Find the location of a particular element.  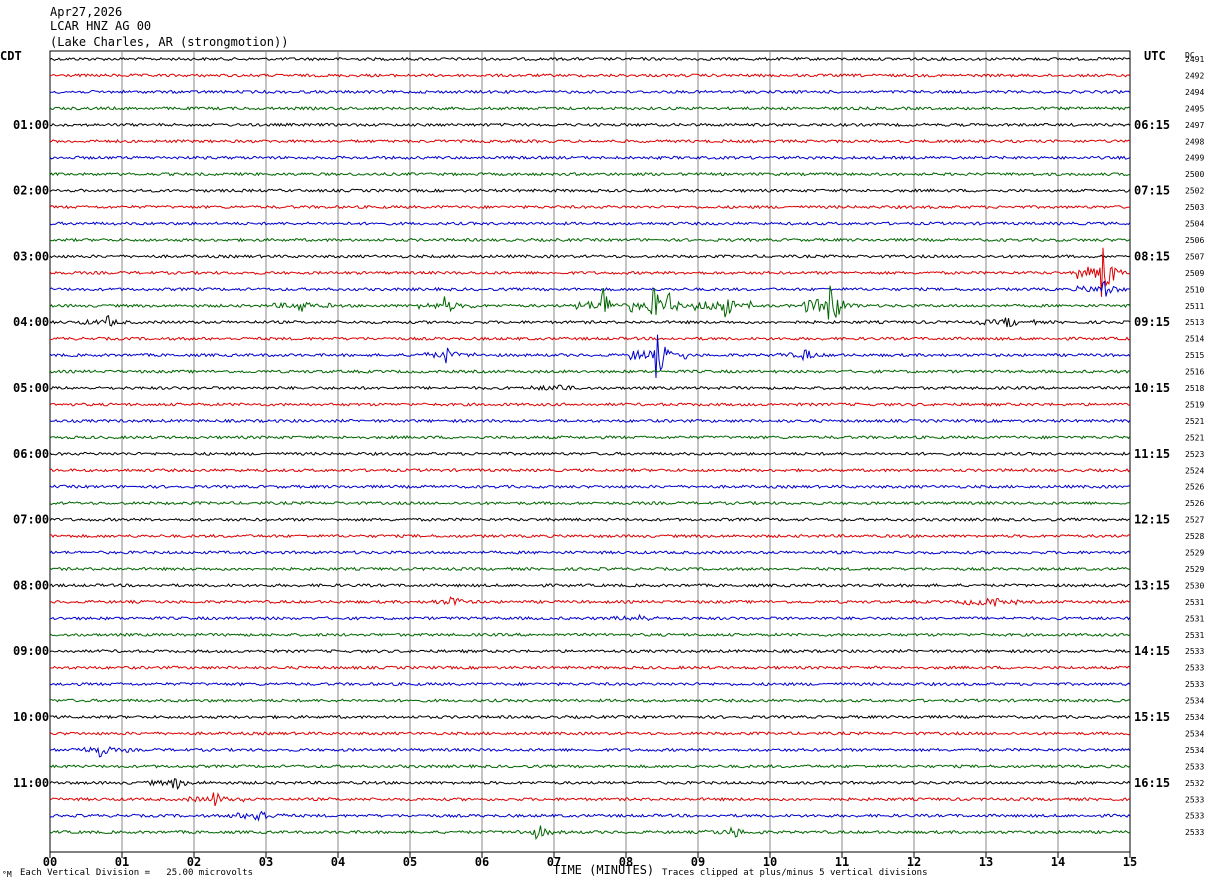

dc-offset-label: 2509 is located at coordinates (1194, 273).